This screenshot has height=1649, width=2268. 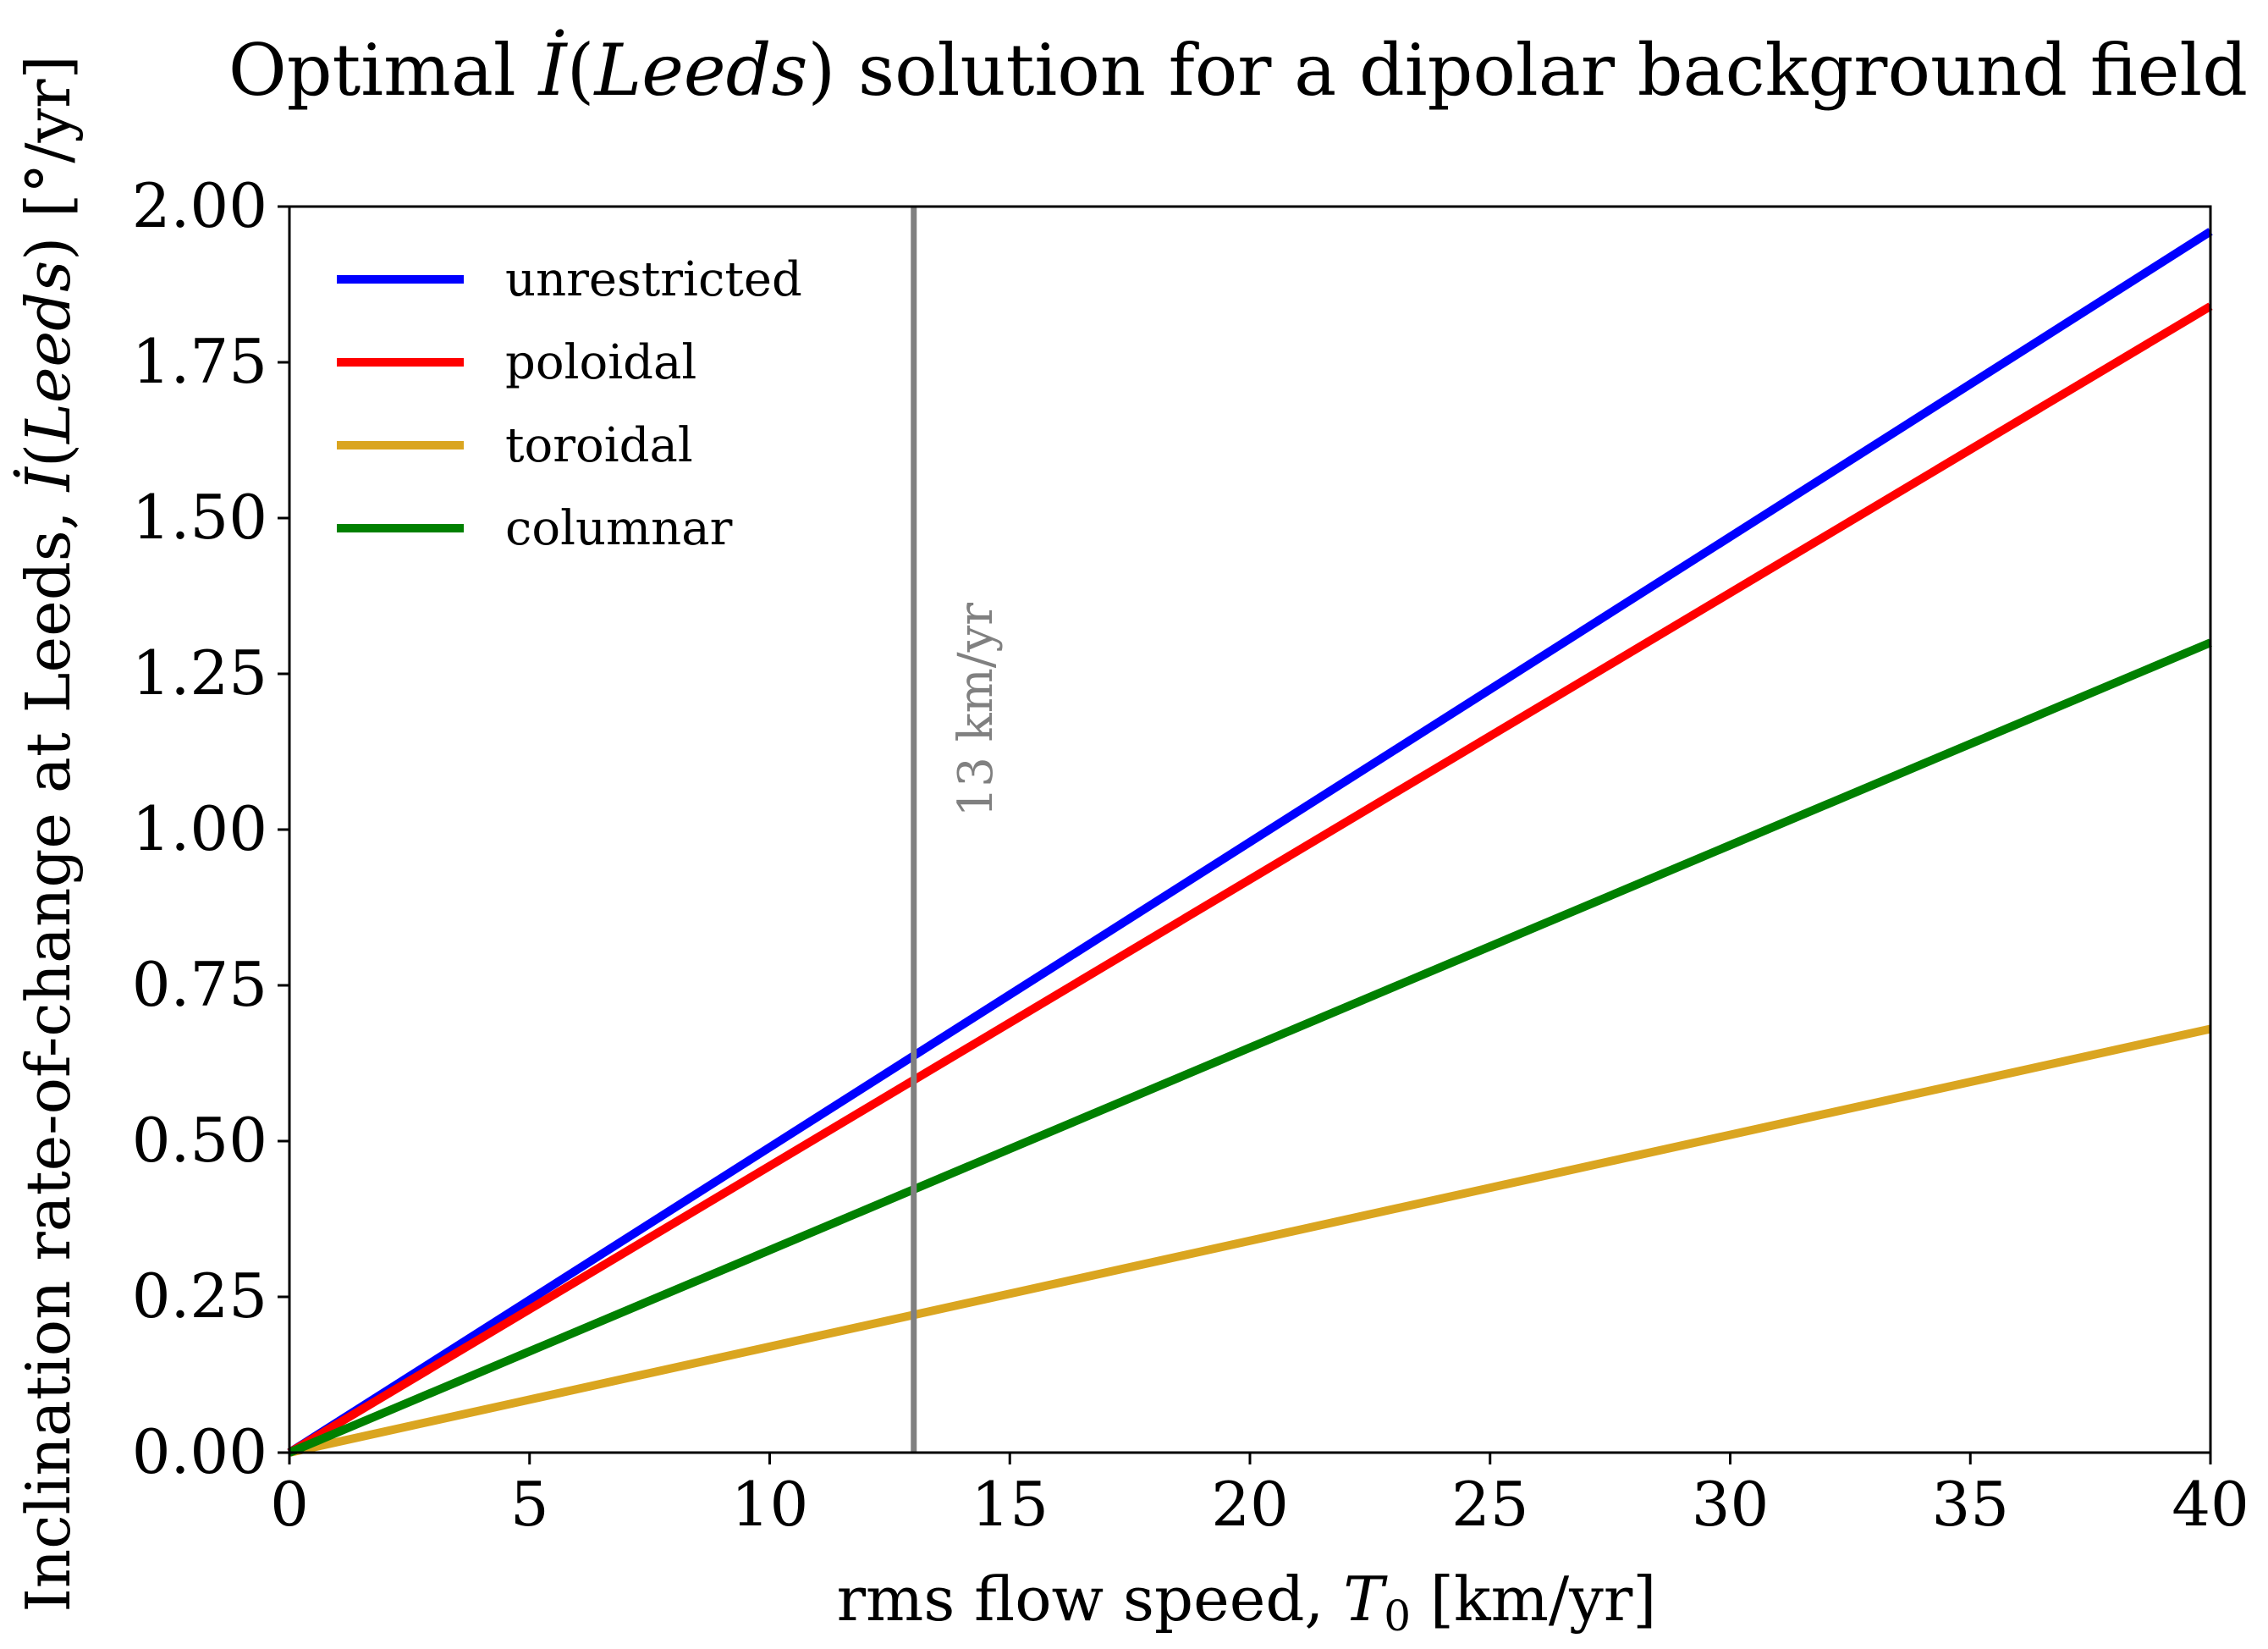 What do you see at coordinates (1533, 1599) in the screenshot?
I see `x-label-suffix: [km/yr]` at bounding box center [1533, 1599].